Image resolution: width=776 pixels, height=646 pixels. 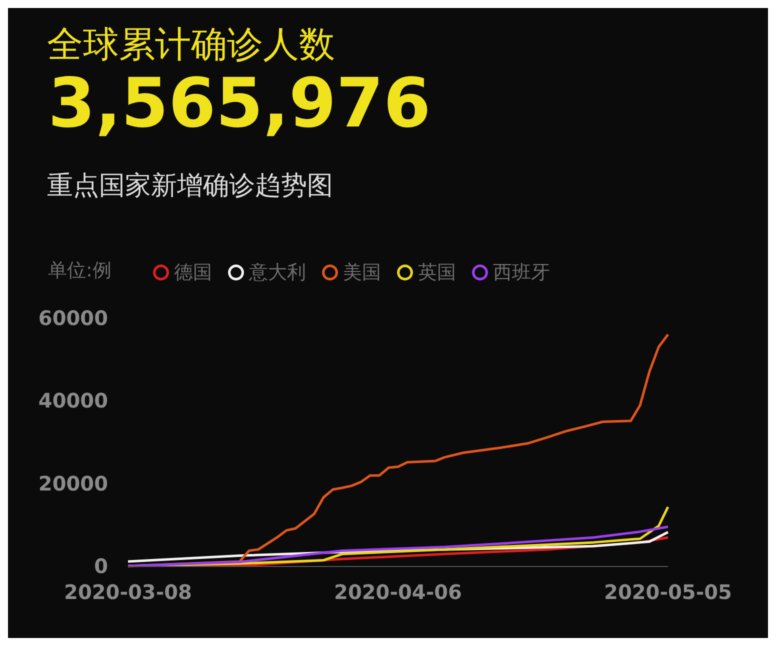 I want to click on text: 3,565,976, so click(x=239, y=104).